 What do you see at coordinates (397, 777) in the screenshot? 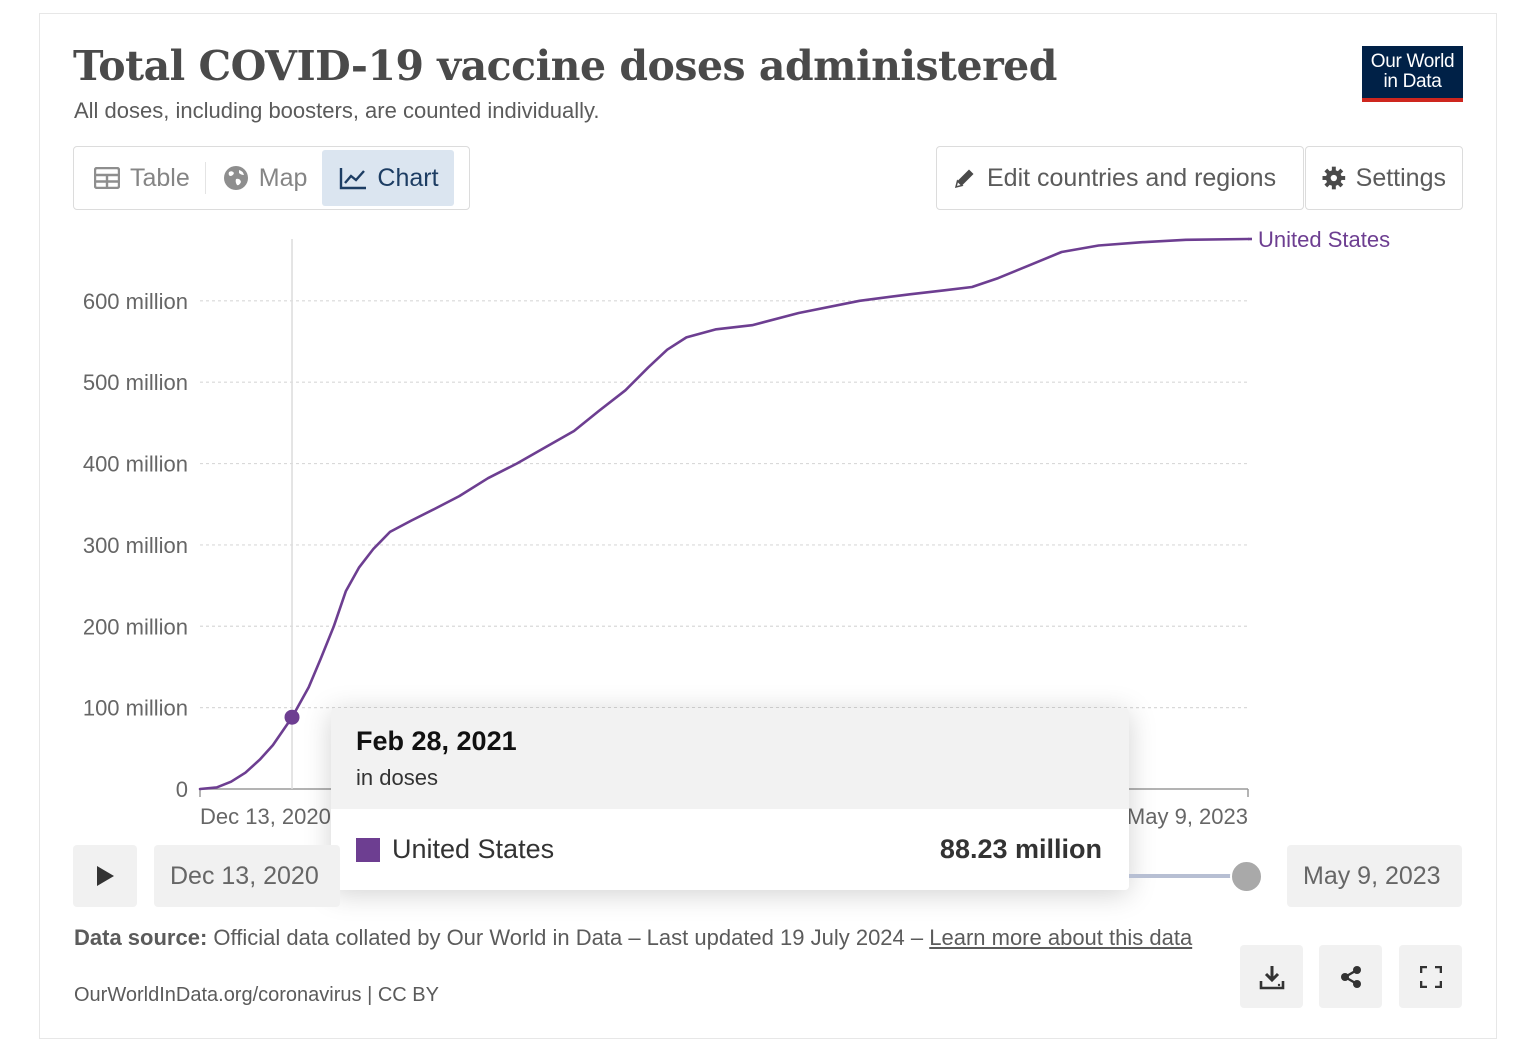
I see `tooltip-unit: in doses` at bounding box center [397, 777].